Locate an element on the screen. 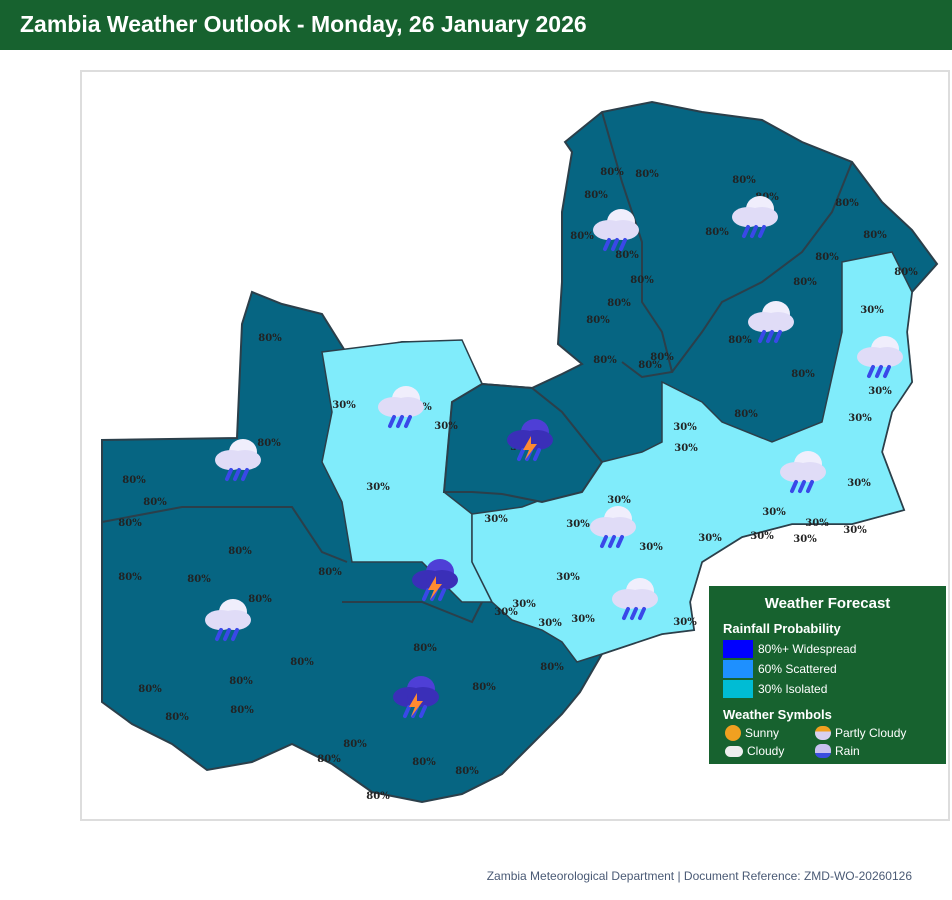 The image size is (952, 900). legend-item-widespread: 80%+ Widespread is located at coordinates (834, 649).